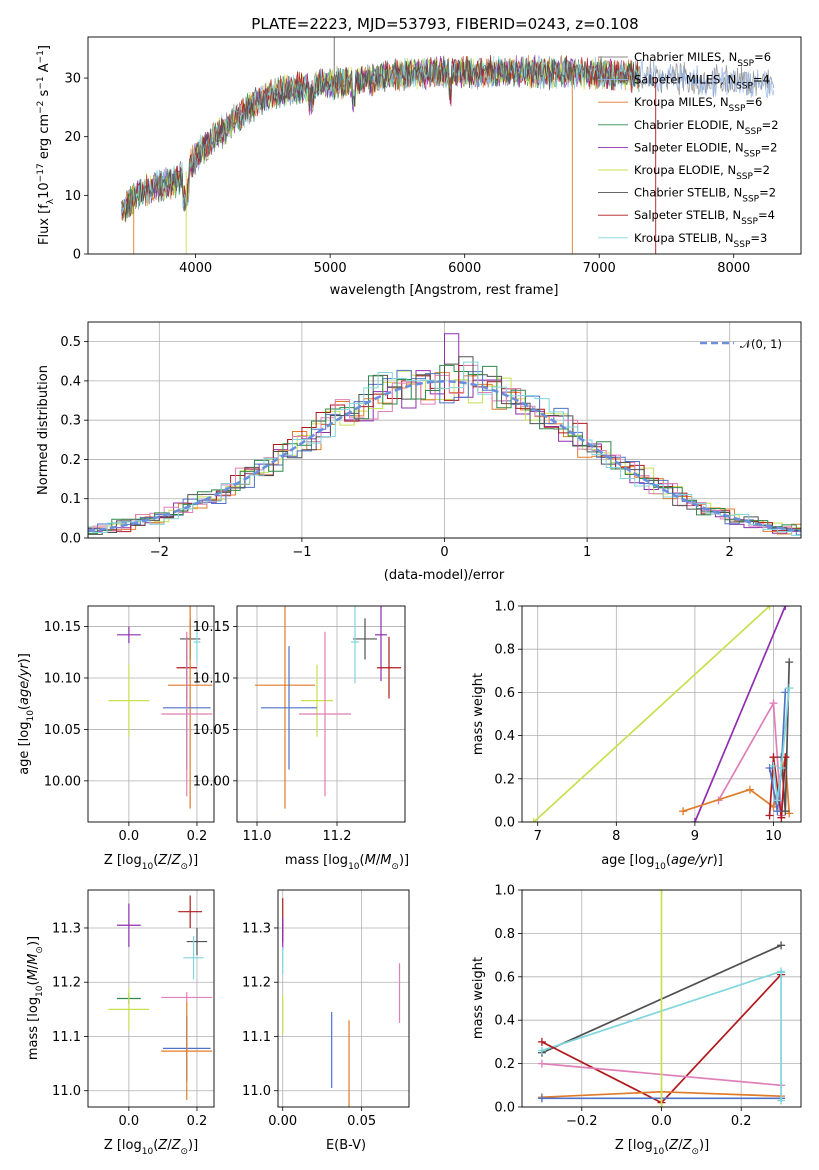  Describe the element at coordinates (753, 102) in the screenshot. I see `legend-label-part: =6` at that location.